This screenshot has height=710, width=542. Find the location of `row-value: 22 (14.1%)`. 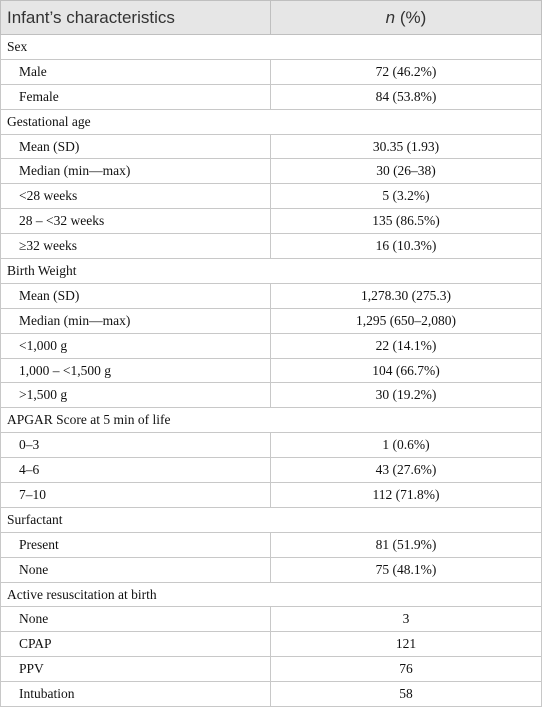

row-value: 22 (14.1%) is located at coordinates (406, 345).